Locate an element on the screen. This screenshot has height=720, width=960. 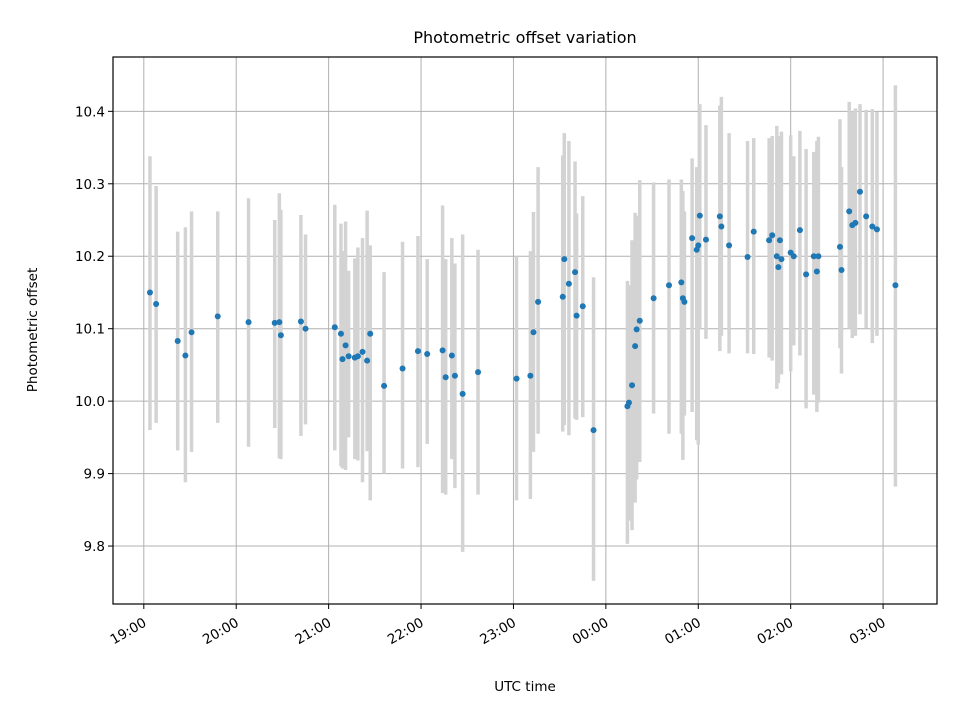
y-tick-label: 10.1 is located at coordinates (90, 330).